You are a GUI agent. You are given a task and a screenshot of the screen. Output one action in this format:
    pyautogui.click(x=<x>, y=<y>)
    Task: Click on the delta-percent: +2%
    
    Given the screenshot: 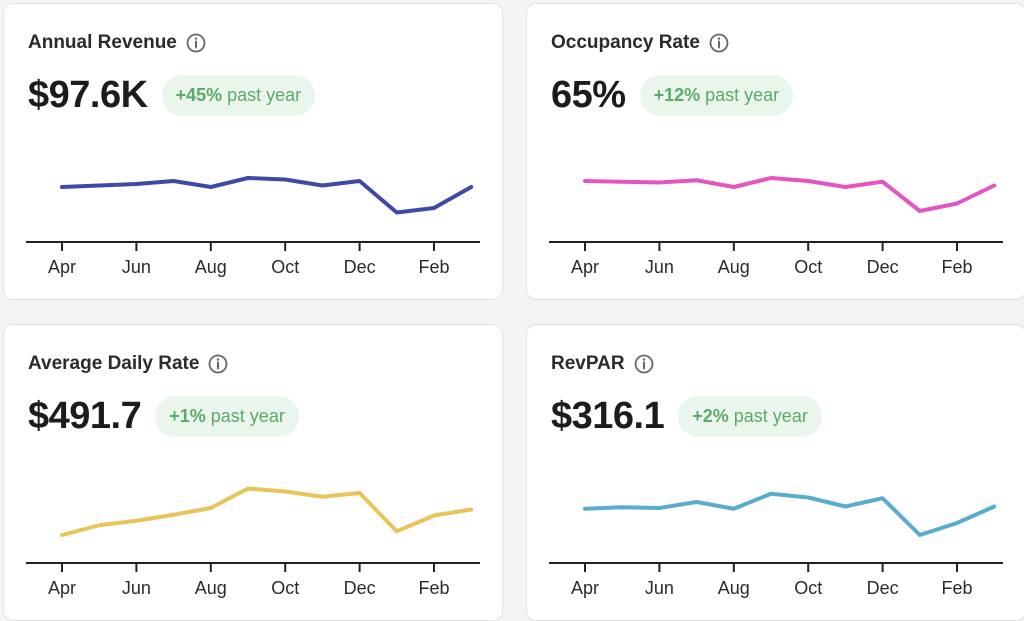 What is the action you would take?
    pyautogui.click(x=710, y=416)
    